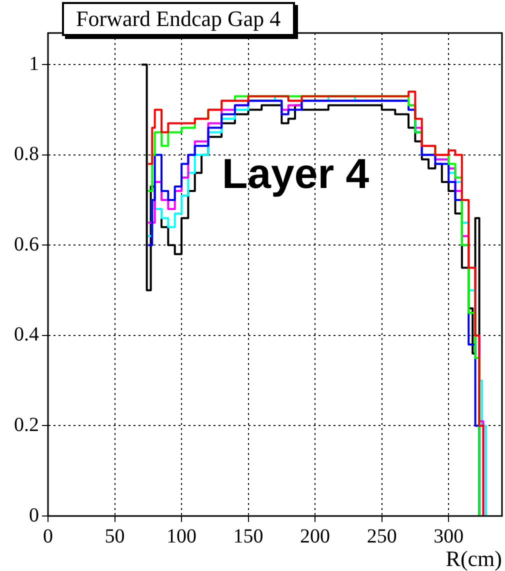  What do you see at coordinates (248, 536) in the screenshot?
I see `x-tick-label: 150` at bounding box center [248, 536].